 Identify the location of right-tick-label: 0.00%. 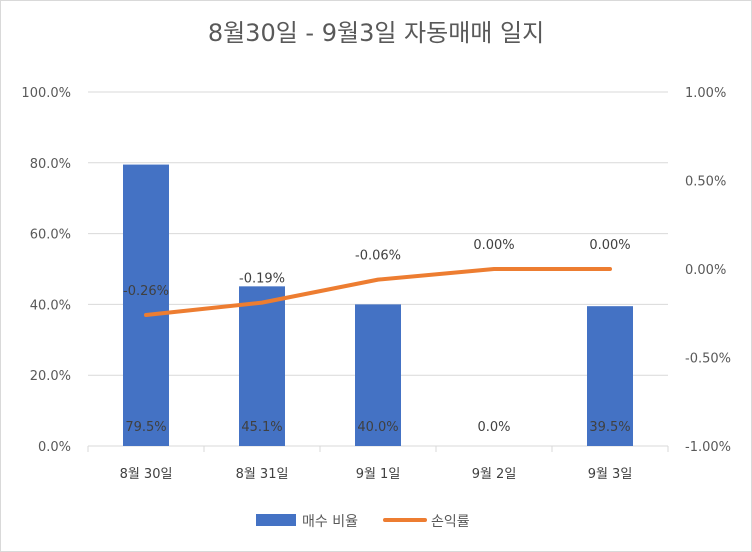
(705, 270).